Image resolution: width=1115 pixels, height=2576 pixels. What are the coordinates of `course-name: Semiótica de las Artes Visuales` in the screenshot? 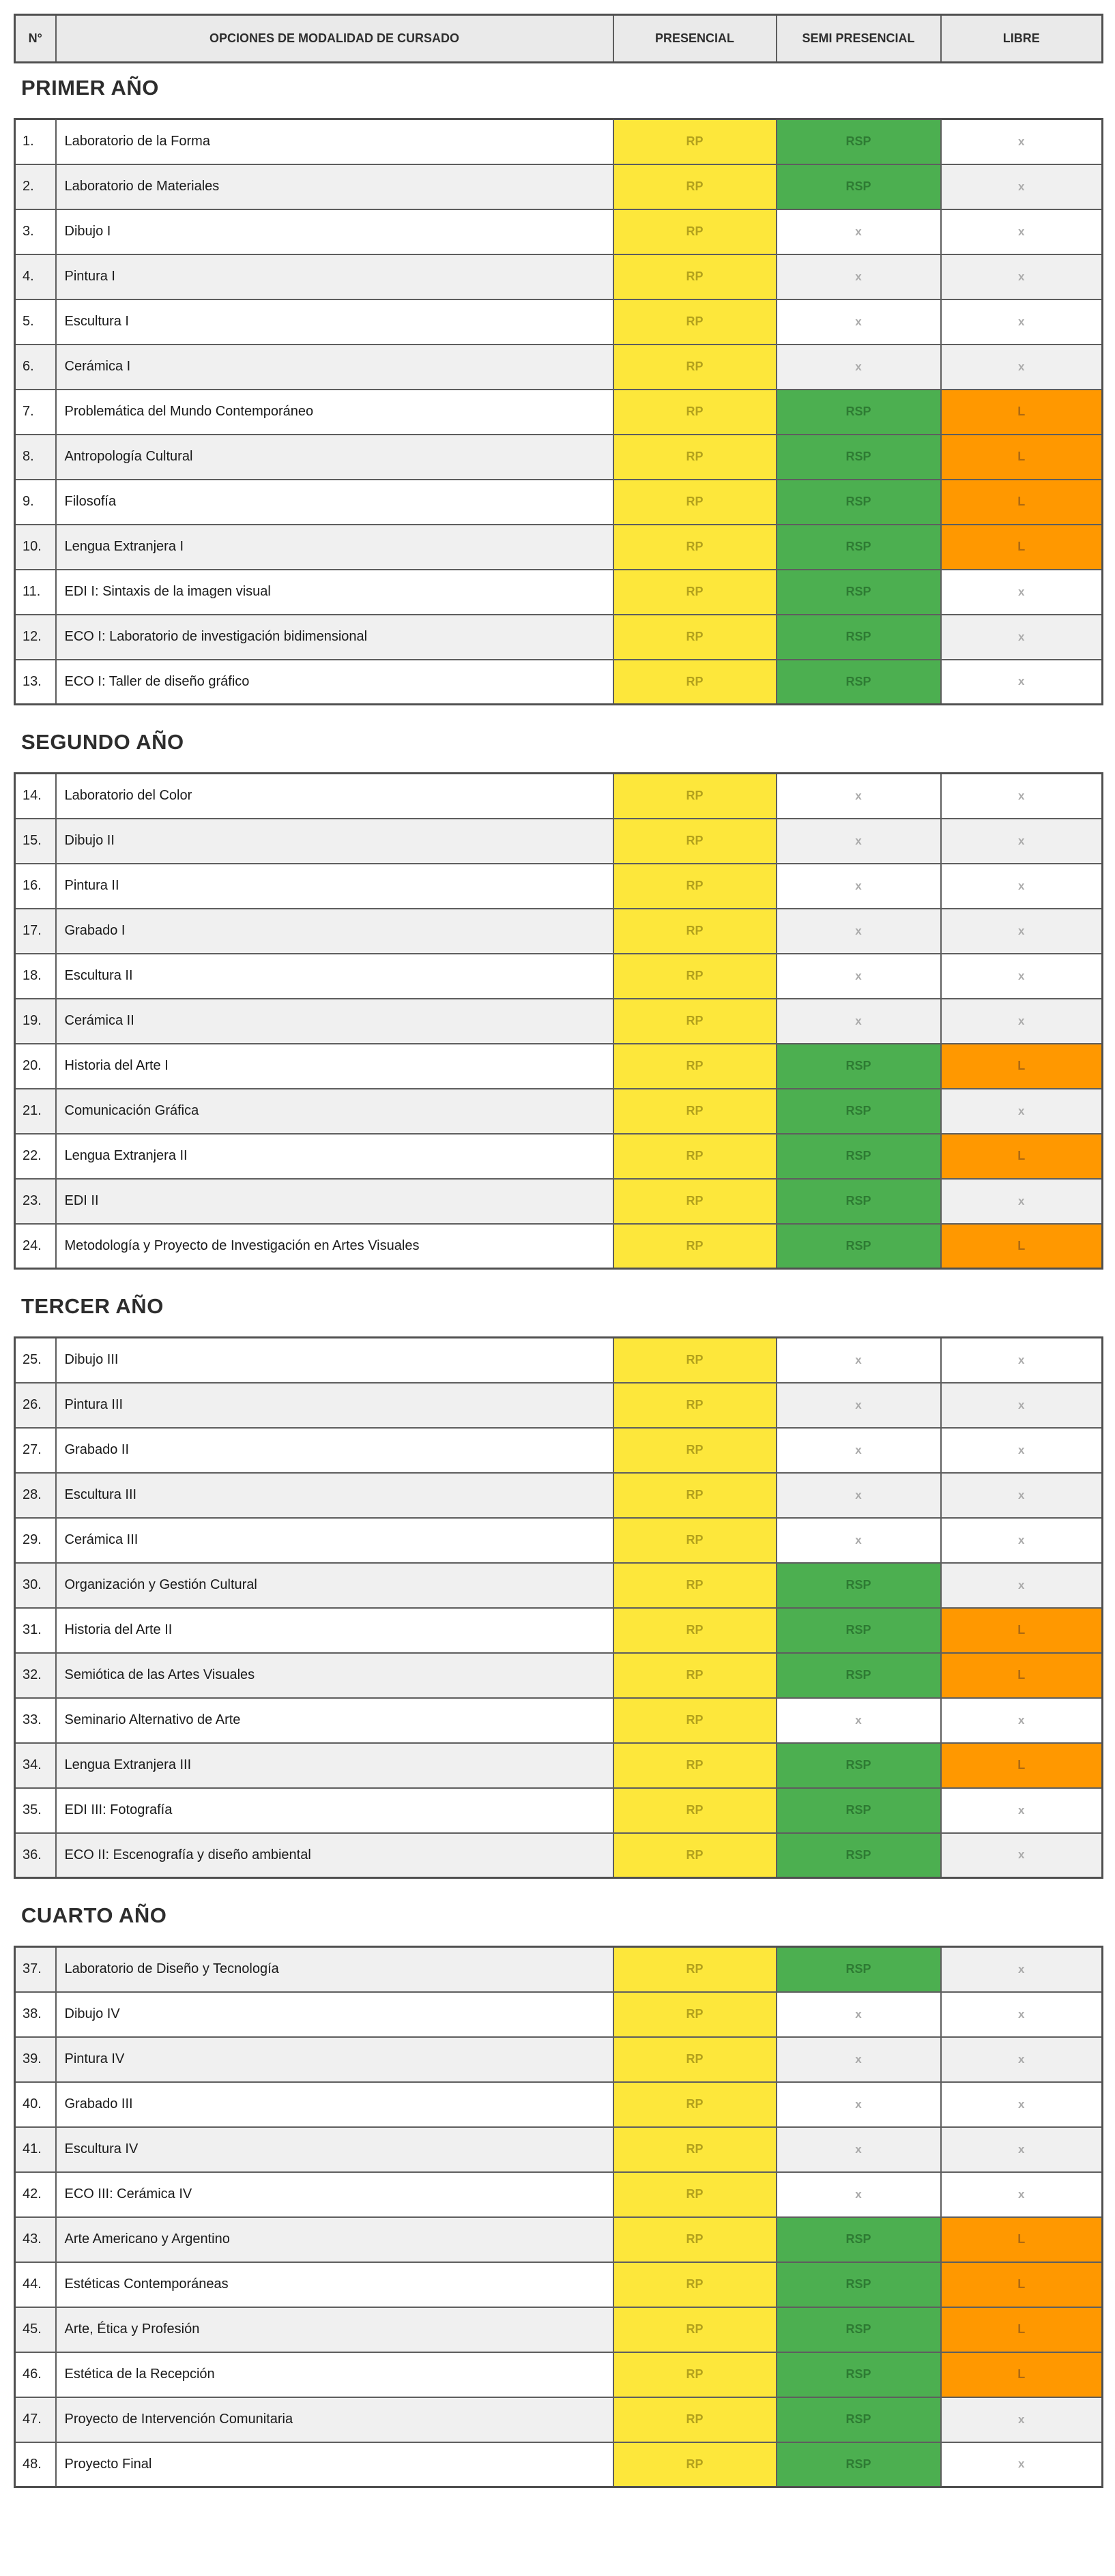 It's located at (334, 1676).